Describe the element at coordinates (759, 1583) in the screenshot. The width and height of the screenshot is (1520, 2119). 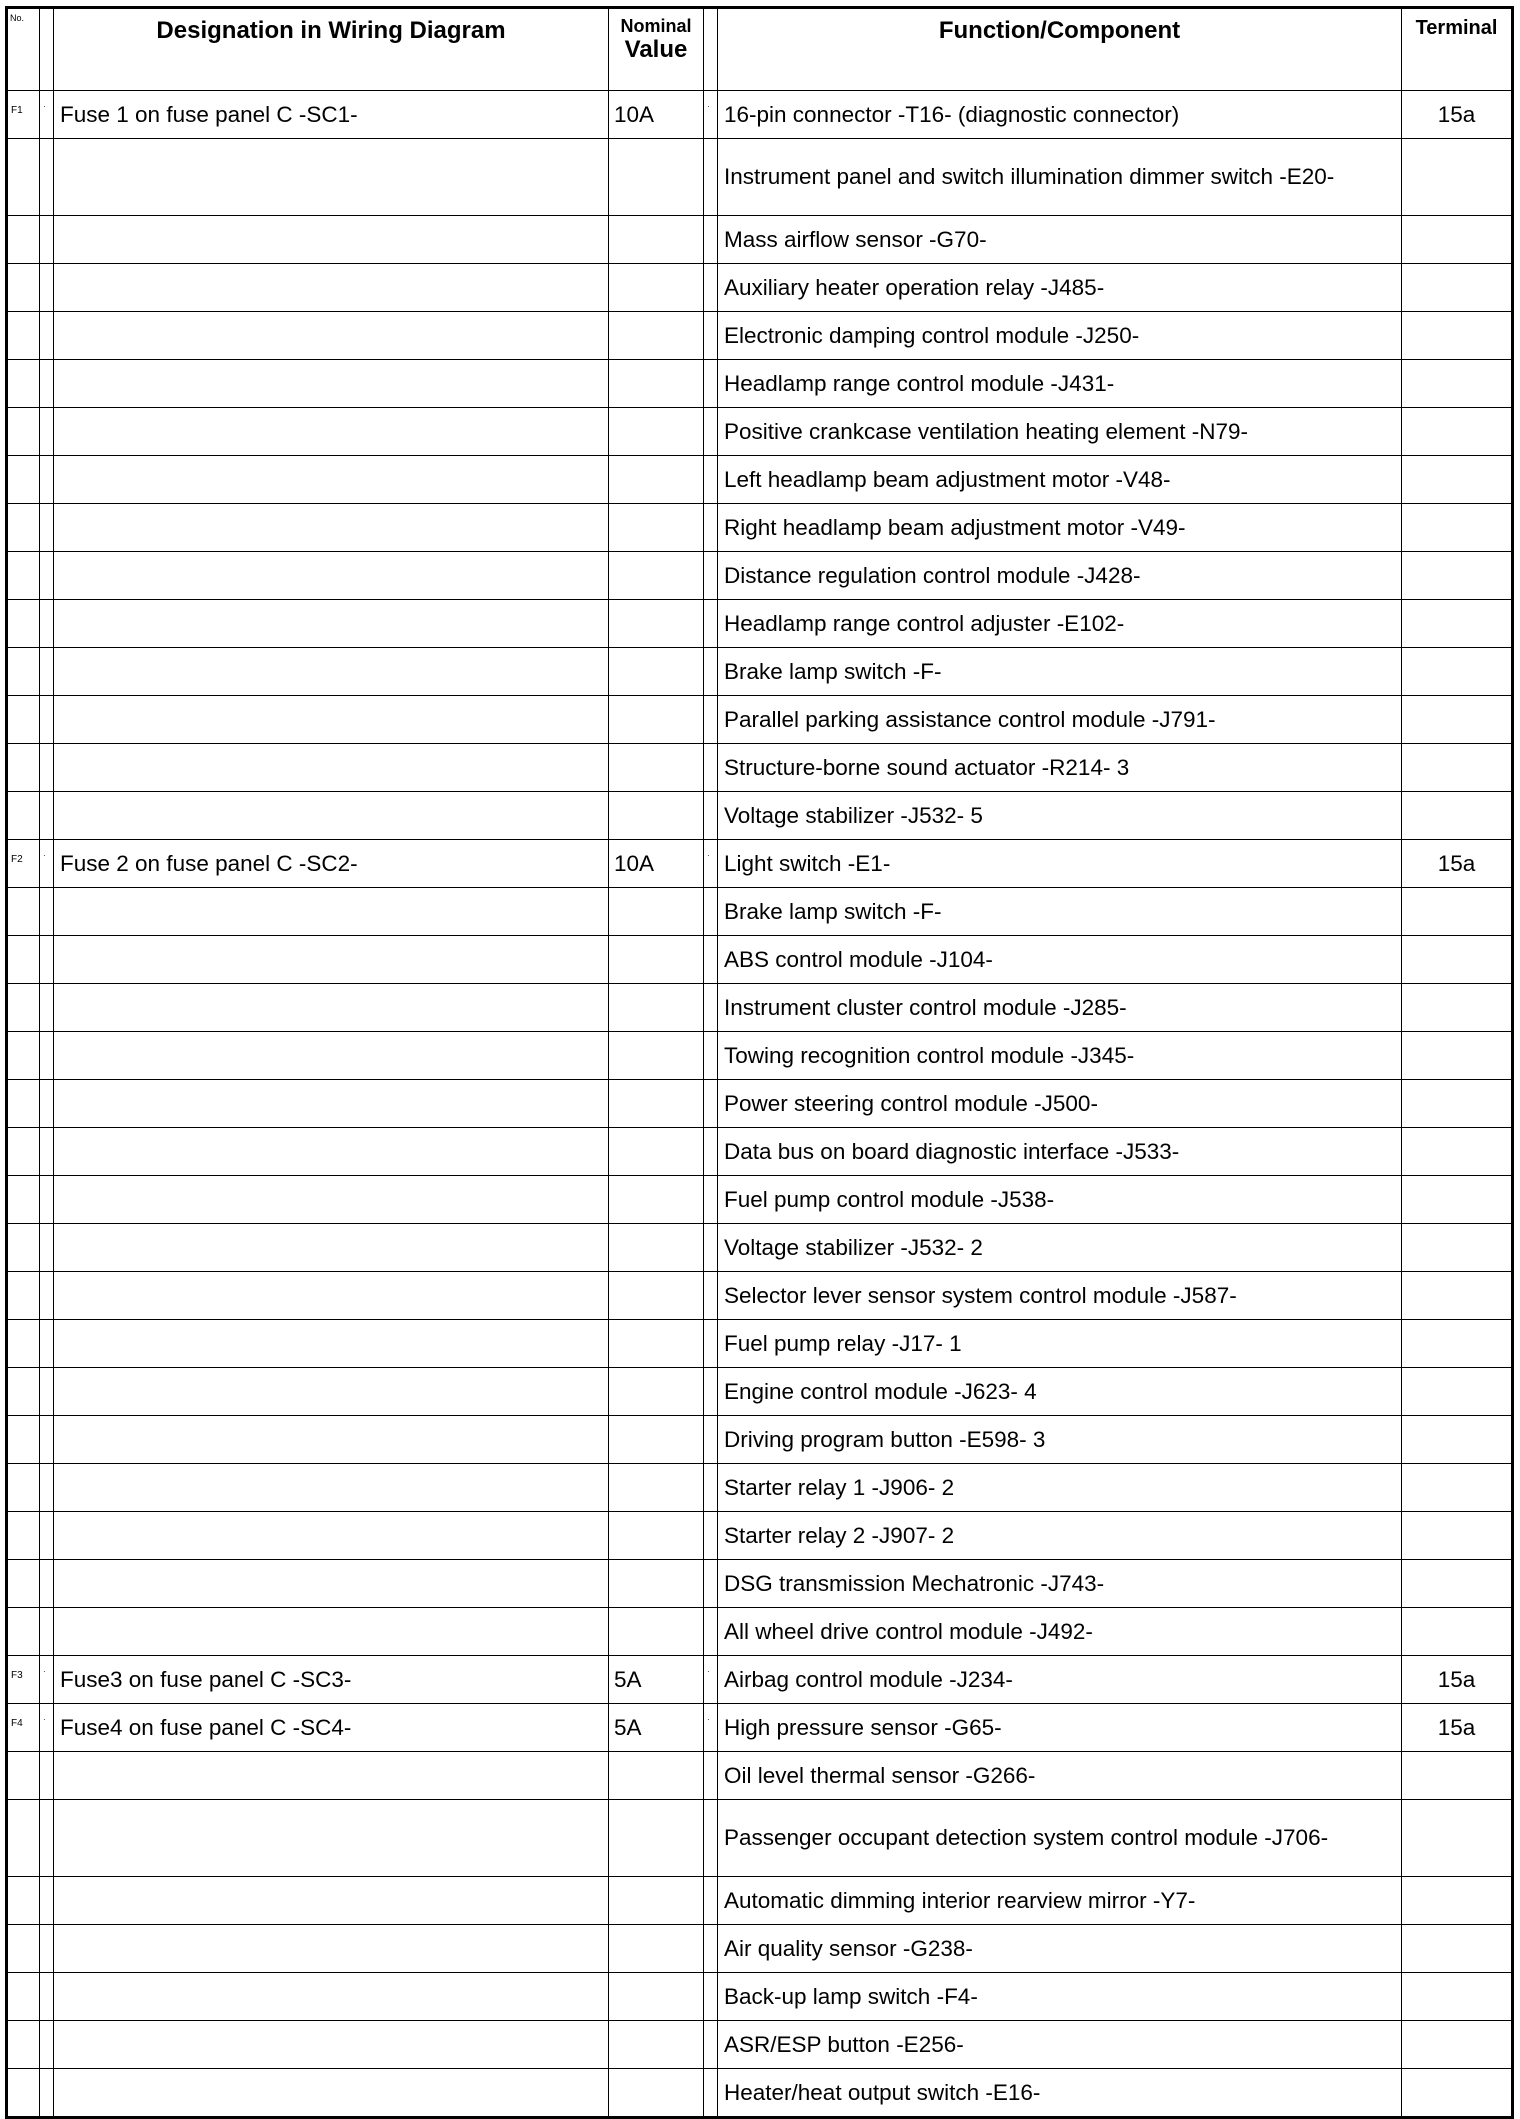
I see `table-row: DSG transmission Mechatronic -J743-` at that location.